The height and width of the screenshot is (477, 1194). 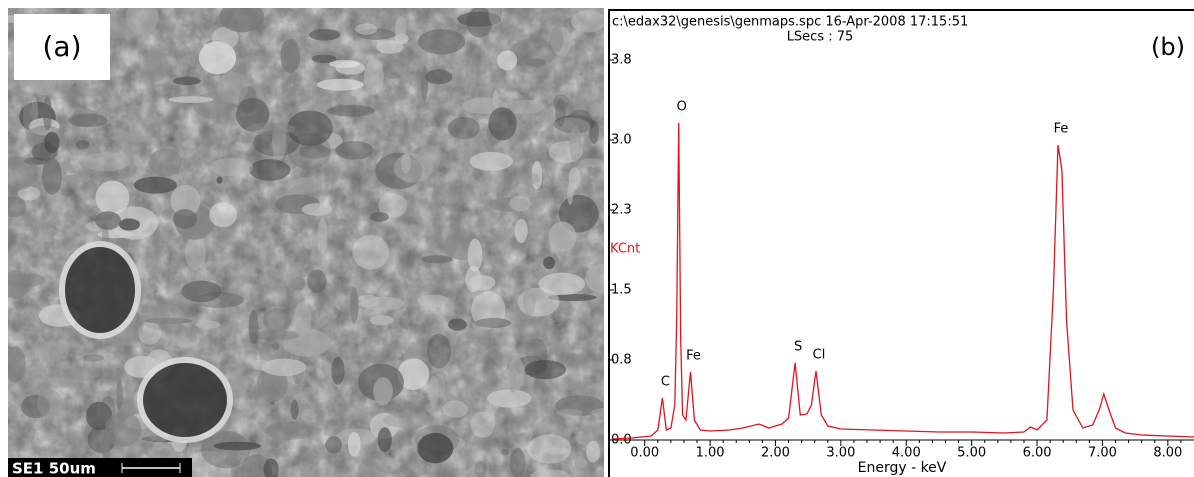 What do you see at coordinates (820, 37) in the screenshot?
I see `subheader: LSecs : 75` at bounding box center [820, 37].